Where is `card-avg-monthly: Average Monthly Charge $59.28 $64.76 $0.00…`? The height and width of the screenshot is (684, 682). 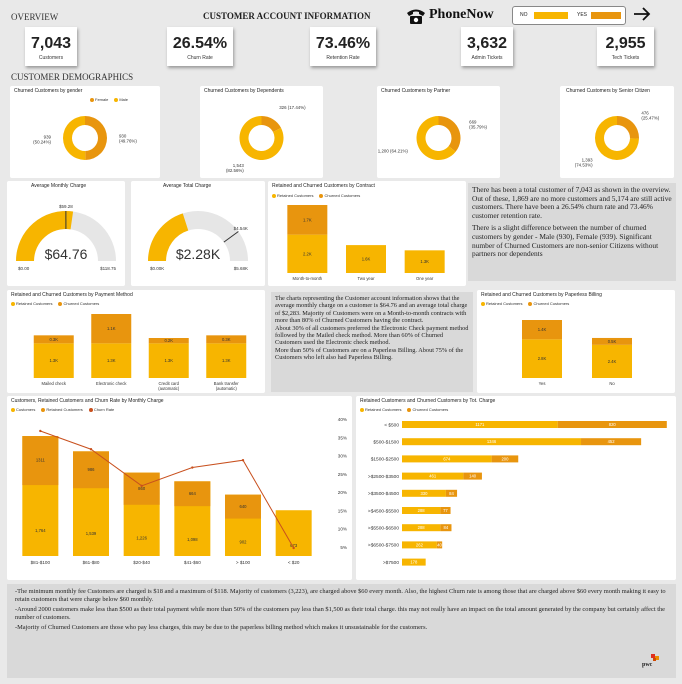
card-avg-monthly: Average Monthly Charge $59.28 $64.76 $0.00… is located at coordinates (66, 233).